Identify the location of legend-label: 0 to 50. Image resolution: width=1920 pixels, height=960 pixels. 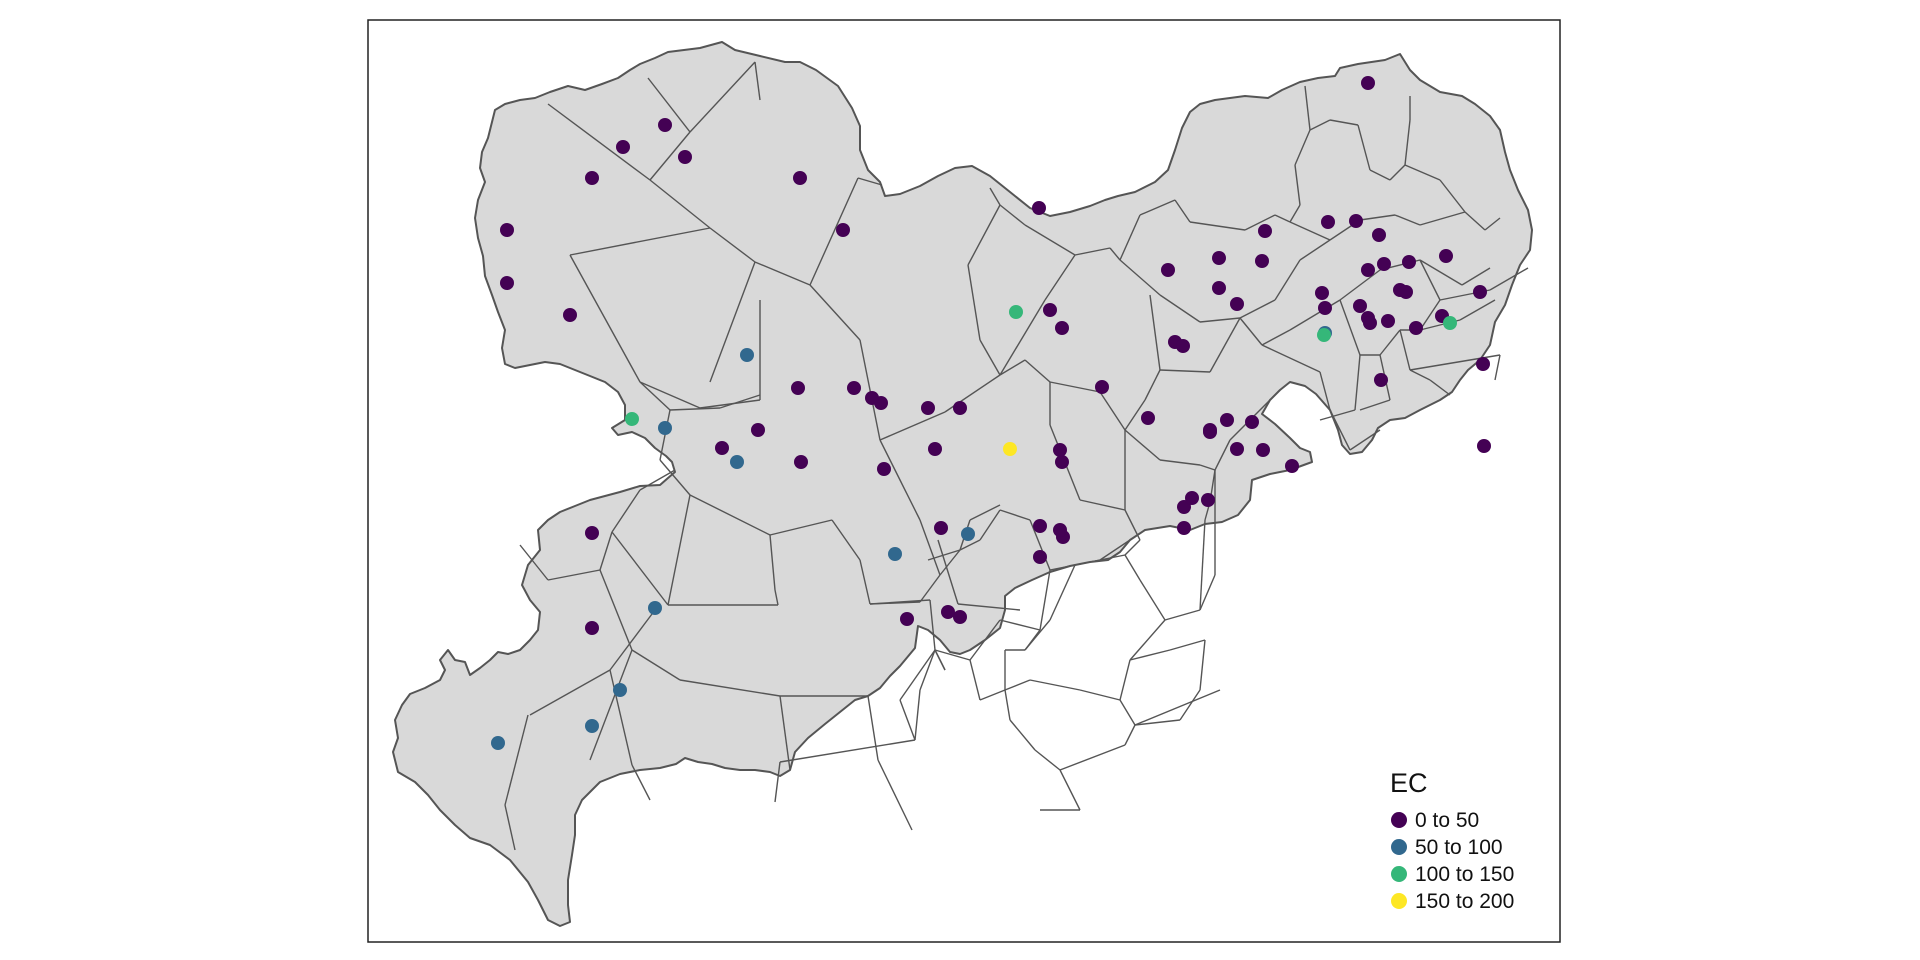
(1447, 820).